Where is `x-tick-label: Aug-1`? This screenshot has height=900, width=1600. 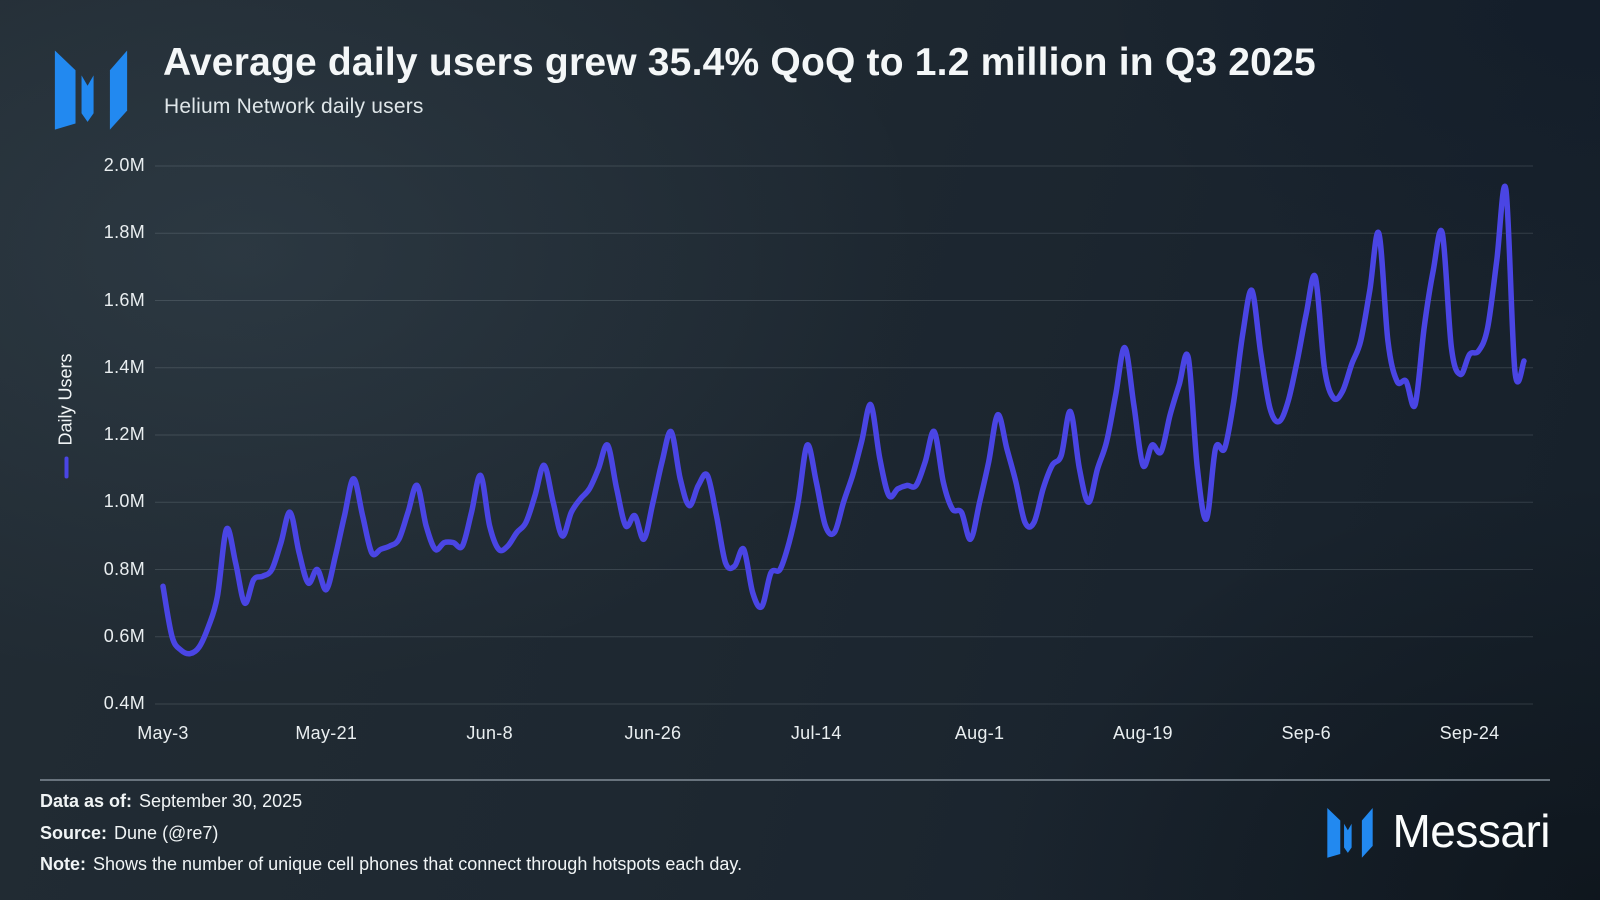
x-tick-label: Aug-1 is located at coordinates (979, 733).